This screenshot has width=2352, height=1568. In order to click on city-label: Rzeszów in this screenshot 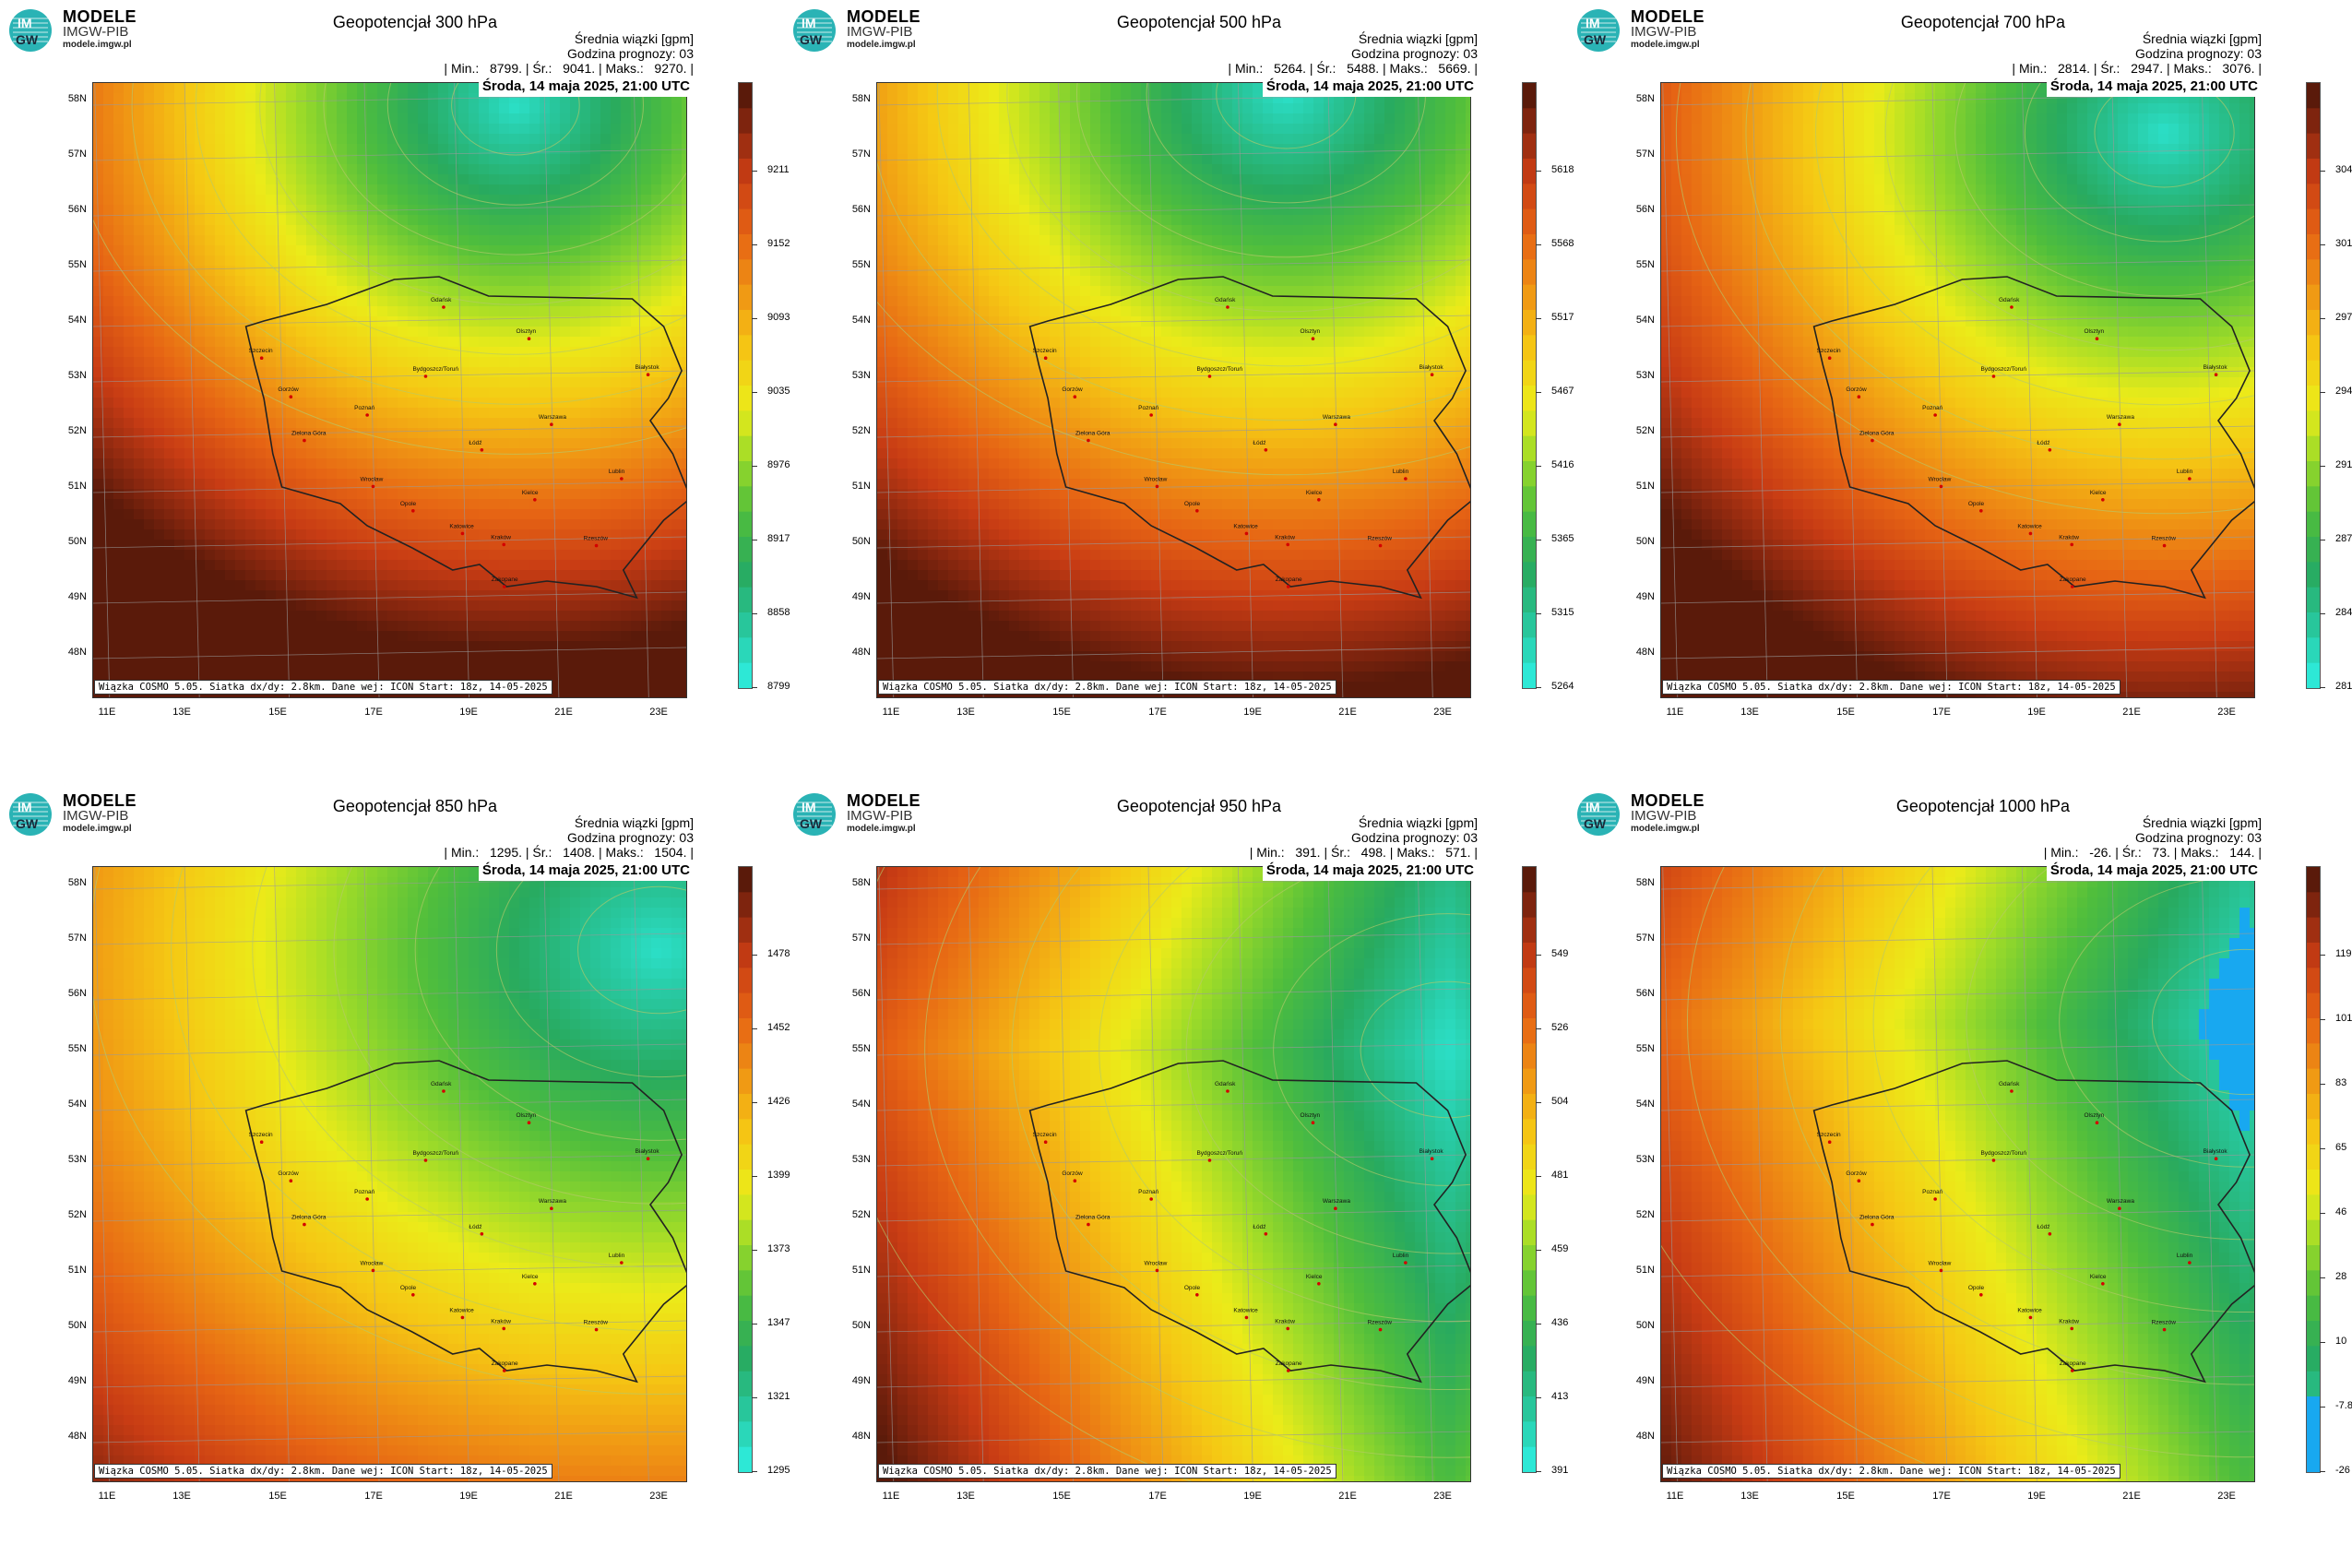, I will do `click(1380, 1323)`.